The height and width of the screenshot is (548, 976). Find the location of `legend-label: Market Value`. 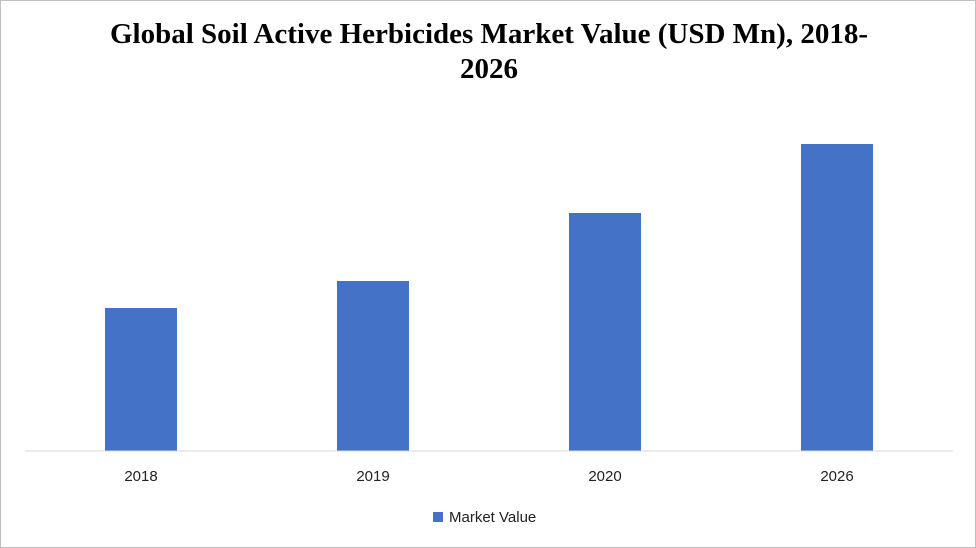

legend-label: Market Value is located at coordinates (492, 517).